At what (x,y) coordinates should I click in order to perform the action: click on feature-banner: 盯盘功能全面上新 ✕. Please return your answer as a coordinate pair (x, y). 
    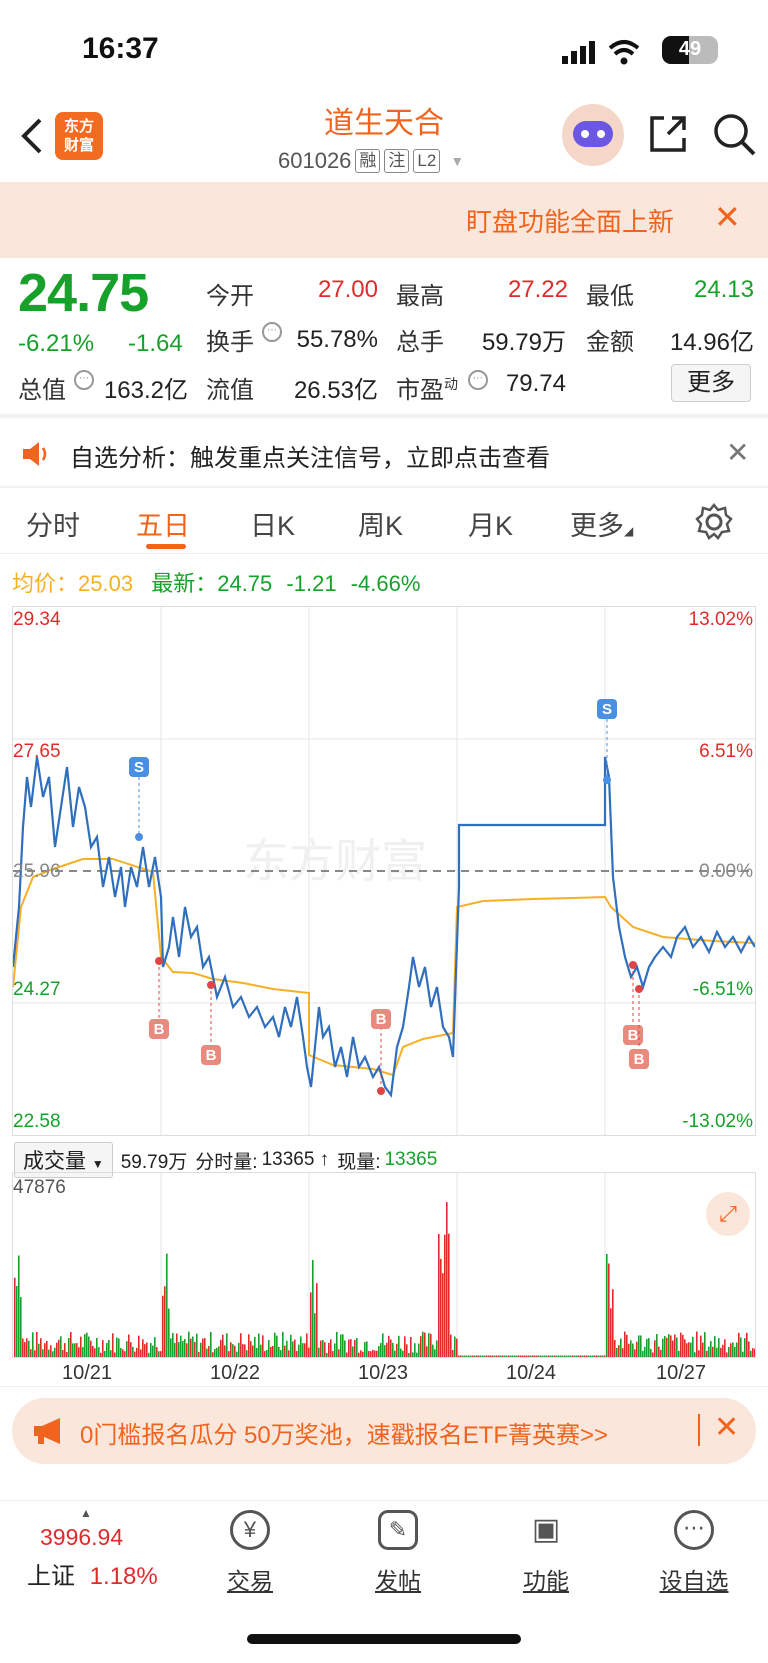
    Looking at the image, I should click on (384, 220).